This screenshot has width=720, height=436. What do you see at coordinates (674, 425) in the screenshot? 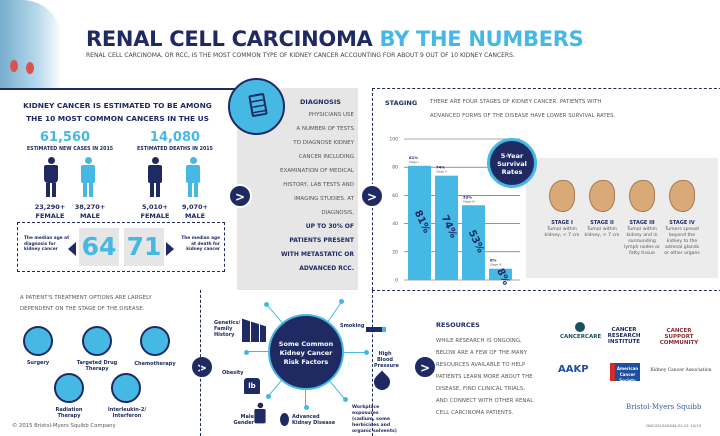
I see `document-code: ONCUS1502644-01-01 10/15` at bounding box center [674, 425].